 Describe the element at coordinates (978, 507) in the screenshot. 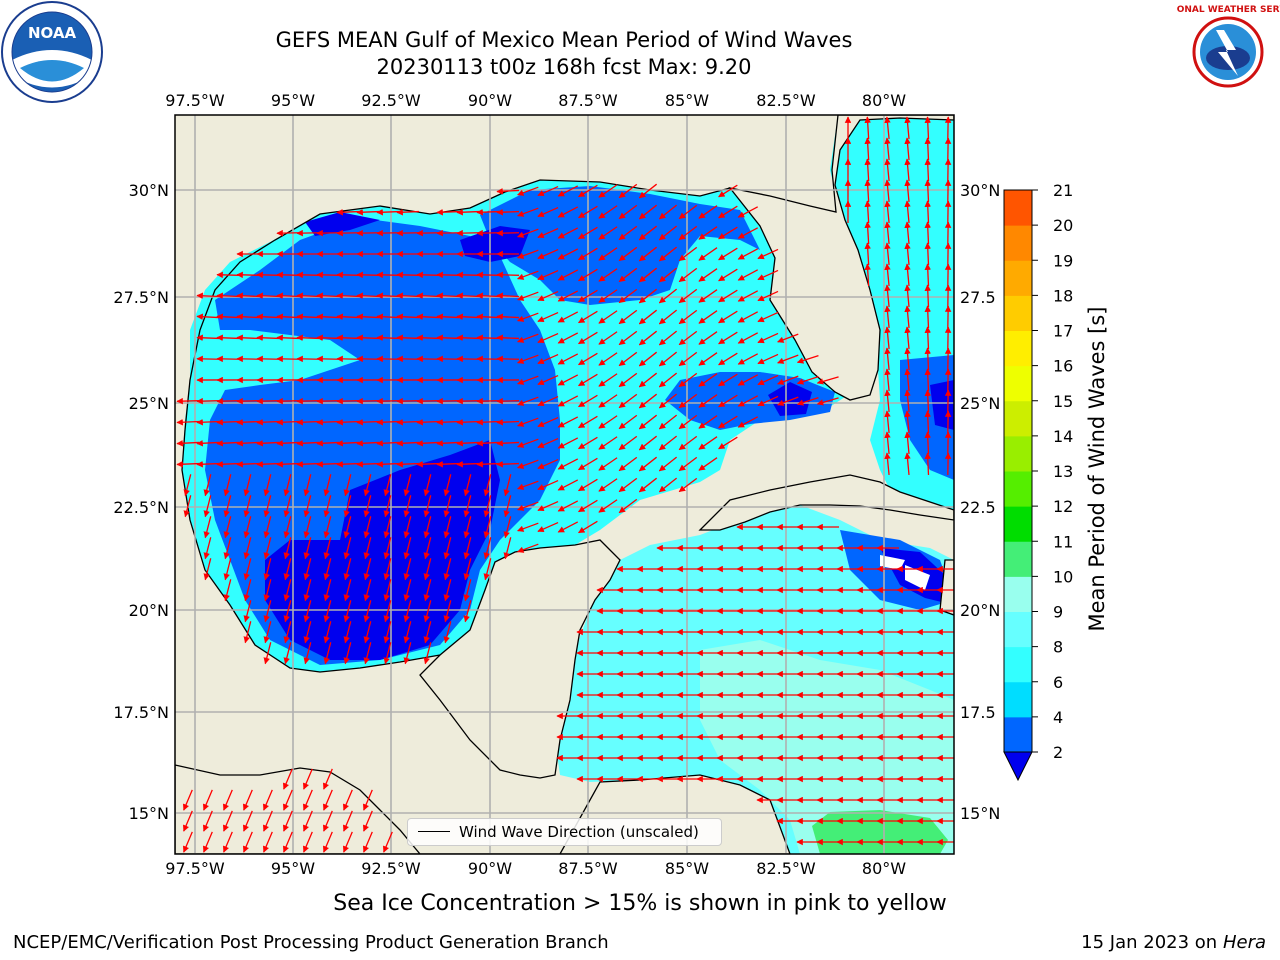

I see `lat-label-right: 22.5` at that location.